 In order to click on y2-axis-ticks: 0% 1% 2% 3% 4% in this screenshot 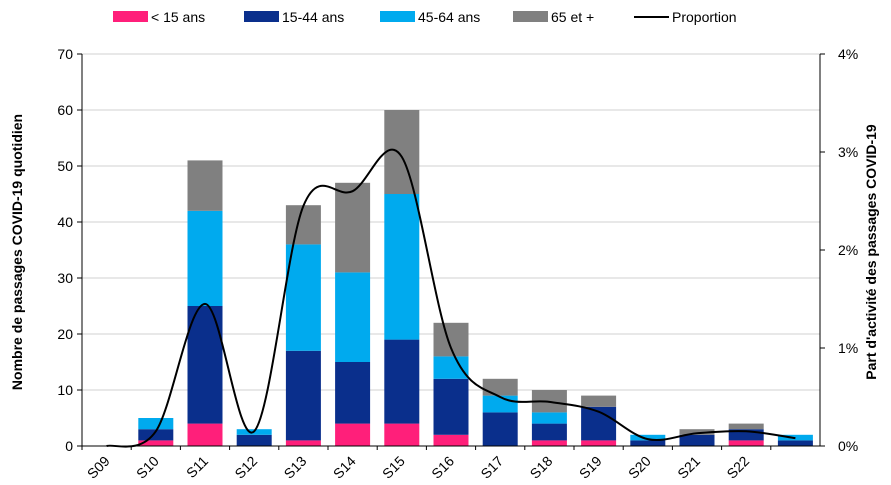, I will do `click(848, 250)`.